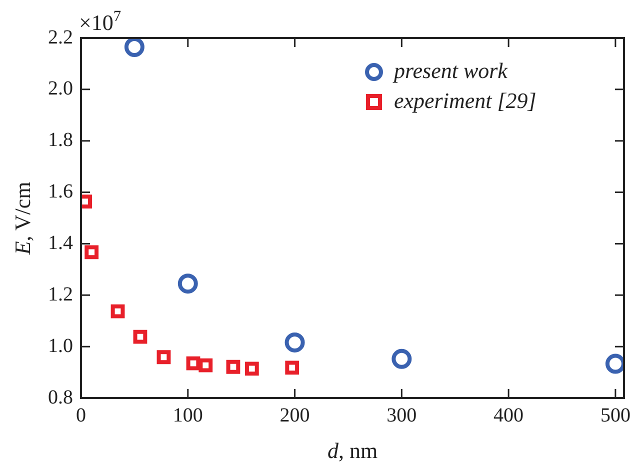 This screenshot has height=468, width=644. I want to click on y-tick-label: 1.2, so click(60, 294).